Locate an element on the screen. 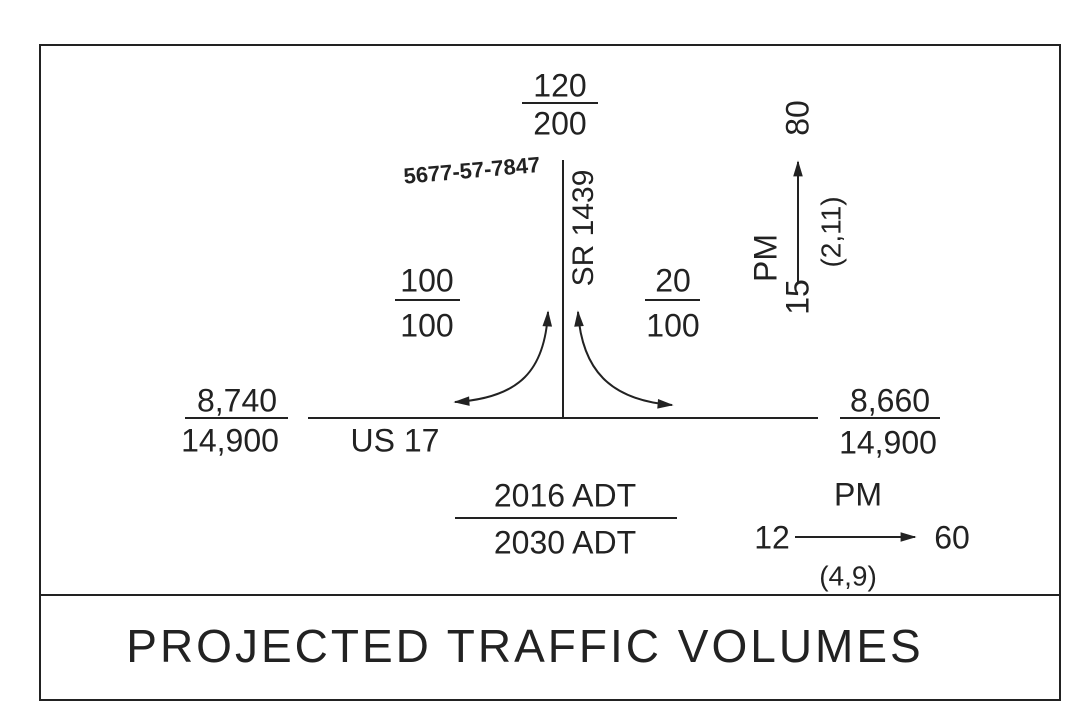 Image resolution: width=1078 pixels, height=705 pixels. pm-v-ratio: (2,11) is located at coordinates (830, 231).